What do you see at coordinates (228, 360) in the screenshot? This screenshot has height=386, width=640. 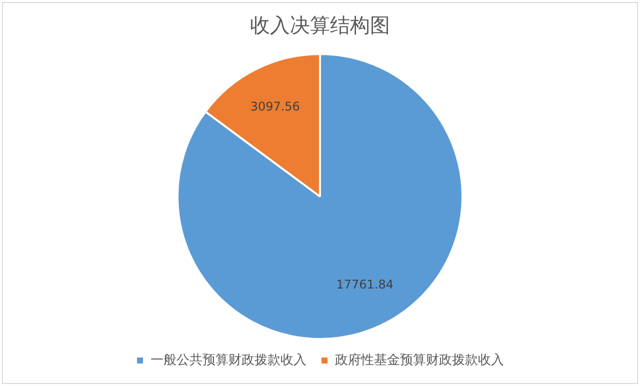 I see `legend-label: 一般公共预算财政拨款收入` at bounding box center [228, 360].